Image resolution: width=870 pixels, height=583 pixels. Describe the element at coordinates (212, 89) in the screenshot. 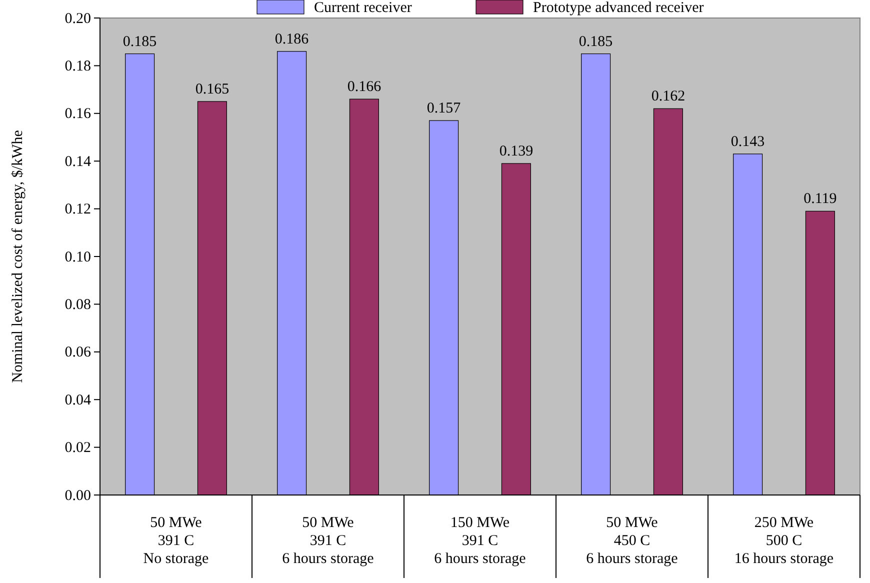

I see `data-label: 0.165` at that location.